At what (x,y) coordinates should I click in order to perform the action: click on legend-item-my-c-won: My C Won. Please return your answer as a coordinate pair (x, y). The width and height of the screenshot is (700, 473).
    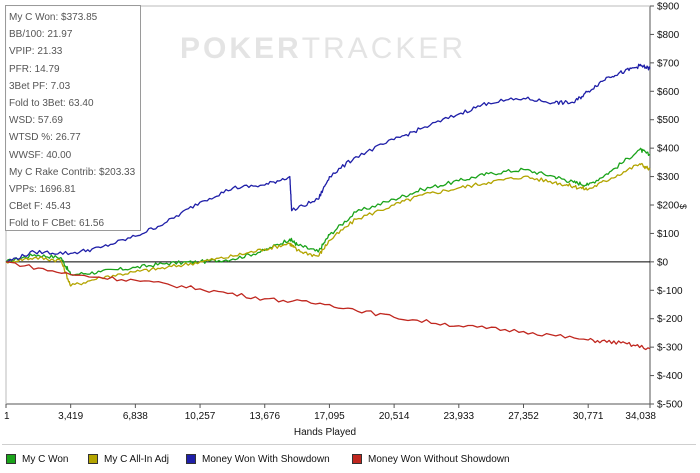
    Looking at the image, I should click on (37, 459).